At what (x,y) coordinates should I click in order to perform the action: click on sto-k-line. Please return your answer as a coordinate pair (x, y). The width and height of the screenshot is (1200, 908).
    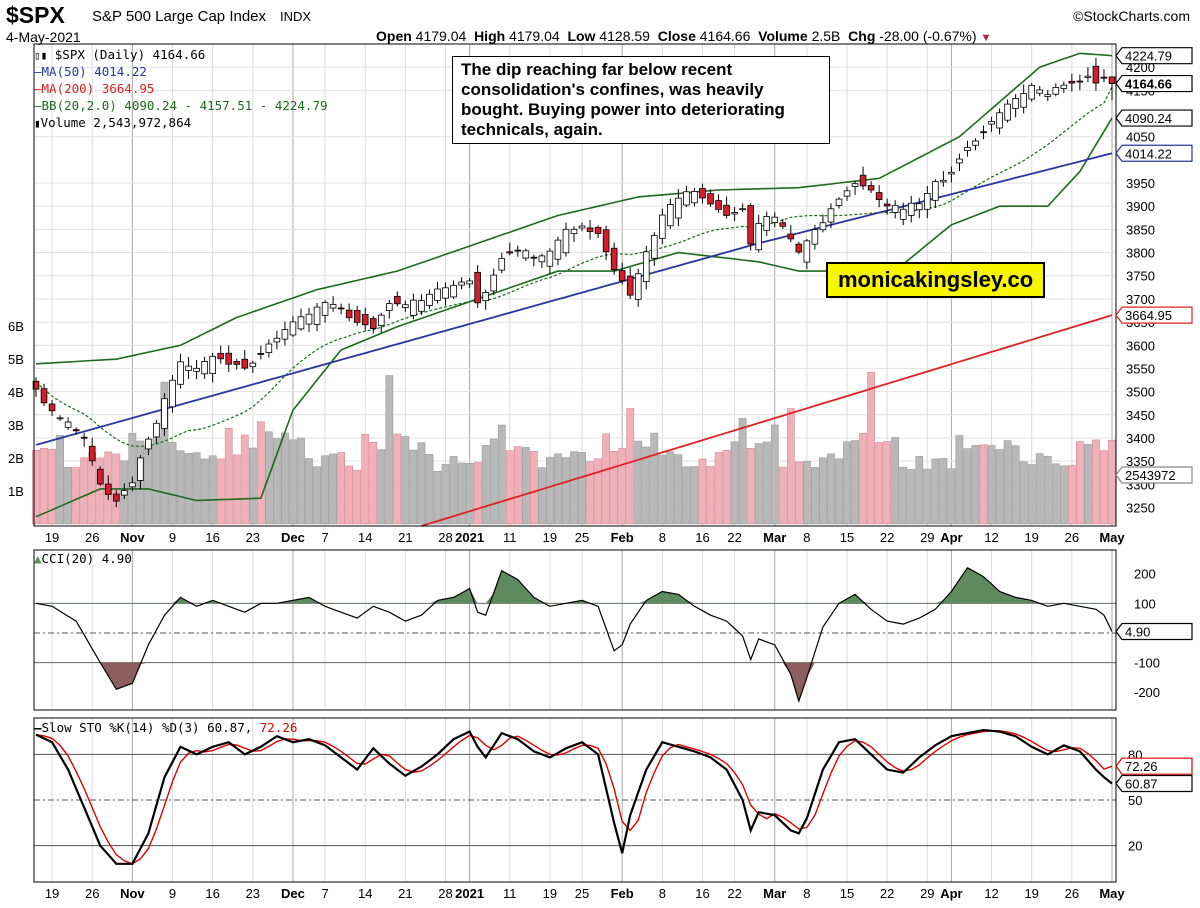
    Looking at the image, I should click on (574, 796).